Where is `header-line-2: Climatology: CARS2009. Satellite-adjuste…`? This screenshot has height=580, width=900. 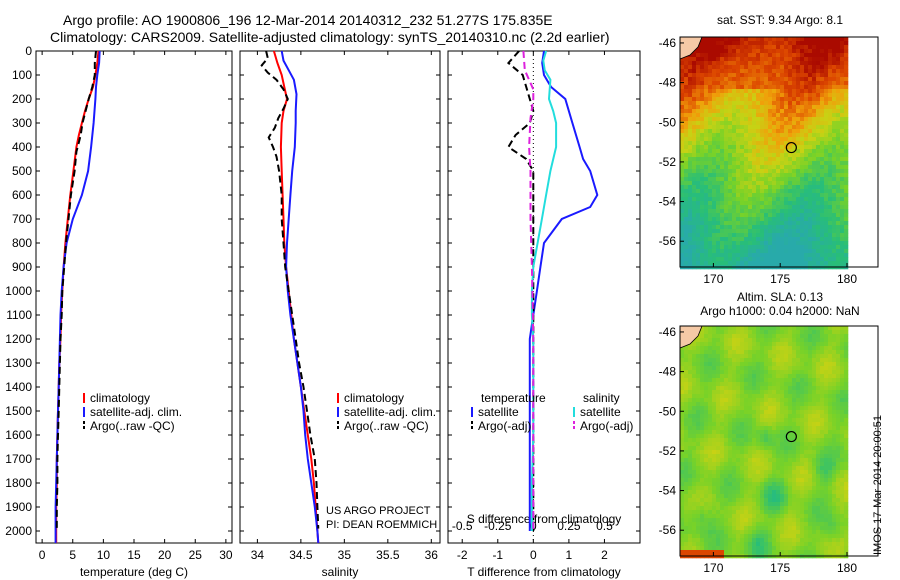
header-line-2: Climatology: CARS2009. Satellite-adjuste… is located at coordinates (330, 37).